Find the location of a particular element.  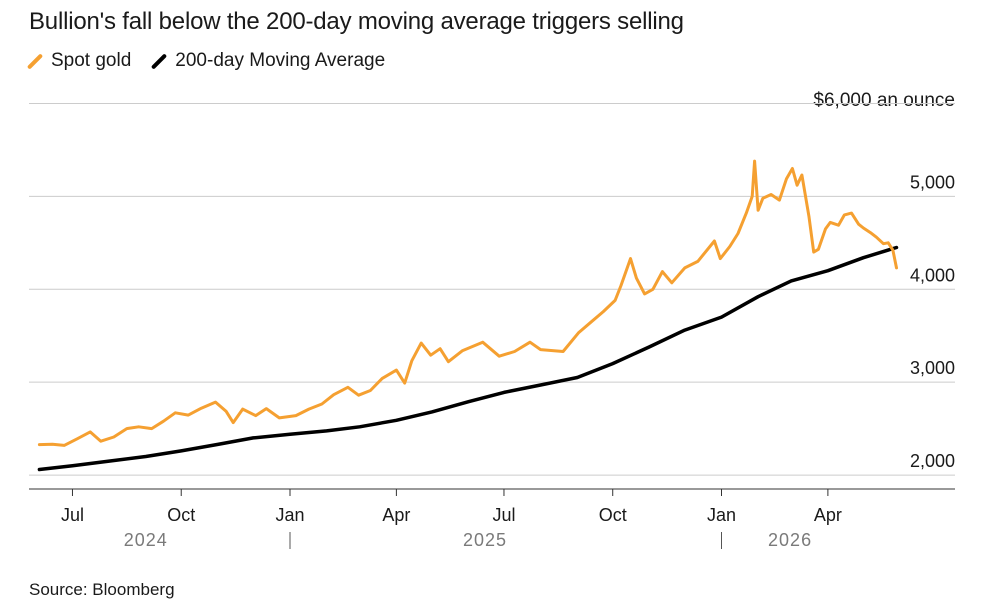

y-tick-label: 4,000 is located at coordinates (932, 275).